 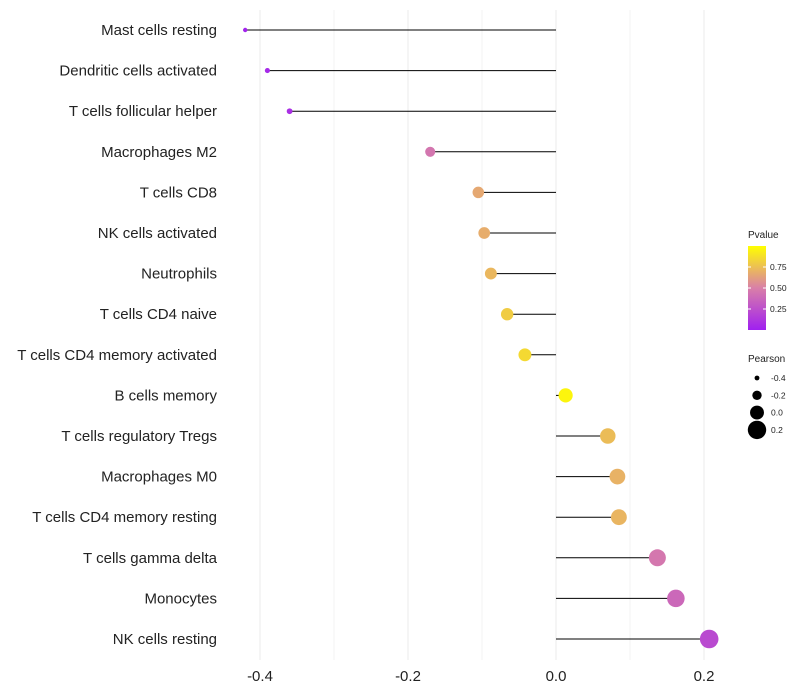 I want to click on category-label: T cells follicular helper, so click(x=143, y=111).